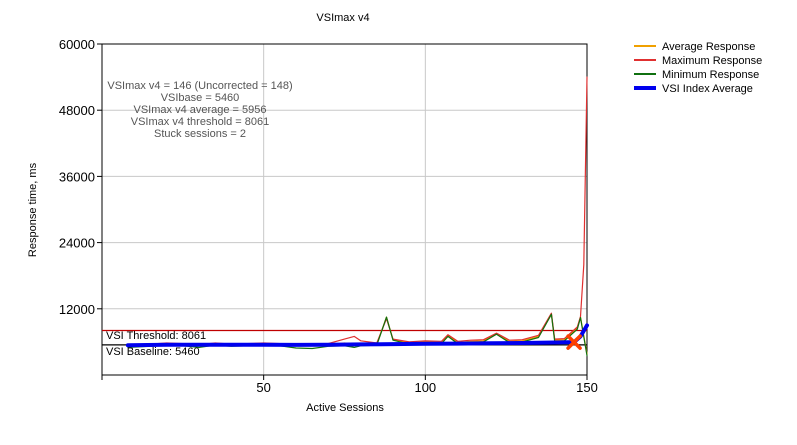 This screenshot has width=797, height=445. I want to click on threshold-label: VSI Threshold: 8061, so click(156, 336).